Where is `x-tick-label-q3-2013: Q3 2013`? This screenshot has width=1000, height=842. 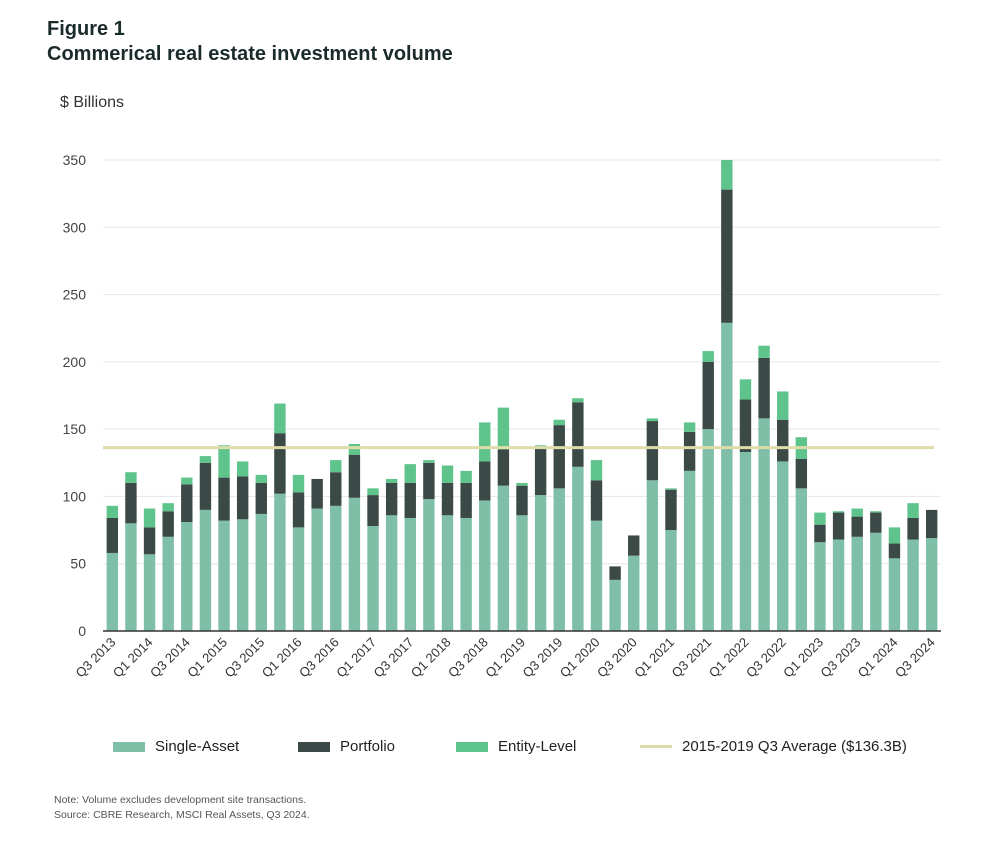
x-tick-label-q3-2013: Q3 2013 is located at coordinates (96, 658).